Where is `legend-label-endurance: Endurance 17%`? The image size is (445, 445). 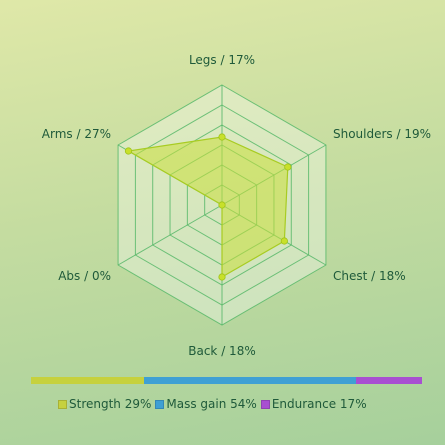
legend-label-endurance: Endurance 17% is located at coordinates (319, 404).